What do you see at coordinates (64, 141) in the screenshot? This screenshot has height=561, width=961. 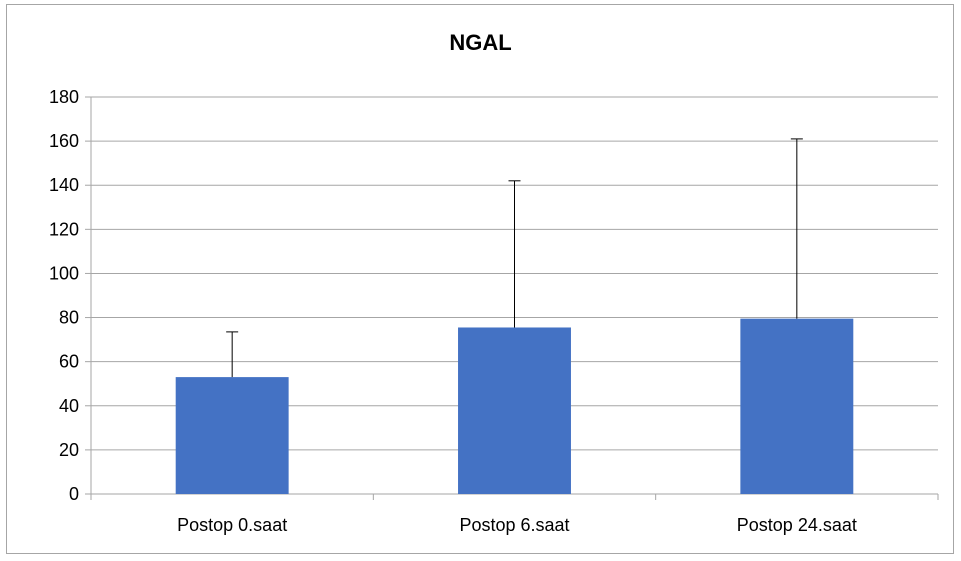 I see `y-tick-label: 160` at bounding box center [64, 141].